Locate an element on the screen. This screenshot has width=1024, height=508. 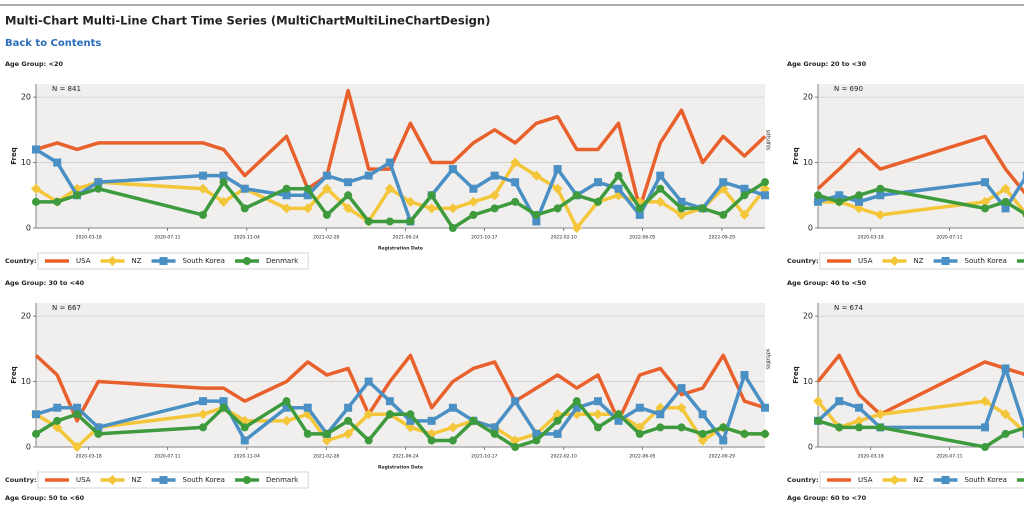
back-link: Back to Contents is located at coordinates (53, 43).